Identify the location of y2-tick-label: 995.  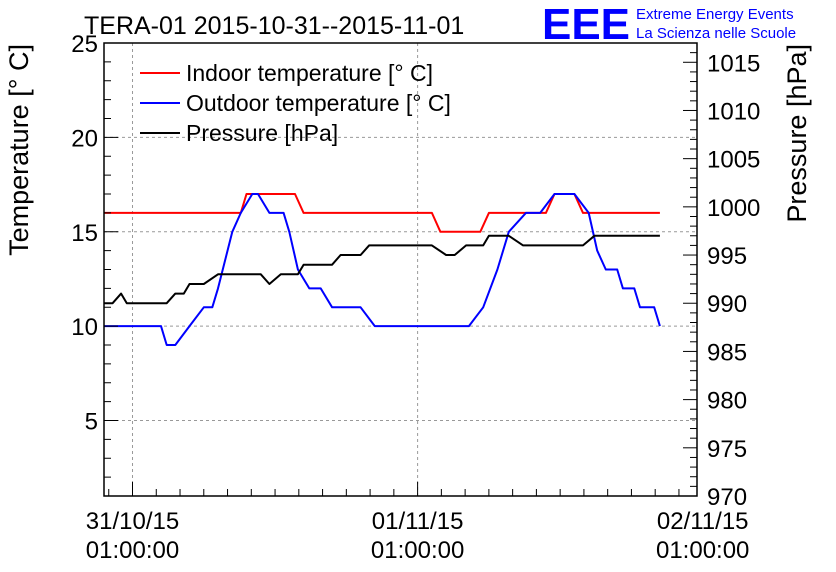
(727, 256).